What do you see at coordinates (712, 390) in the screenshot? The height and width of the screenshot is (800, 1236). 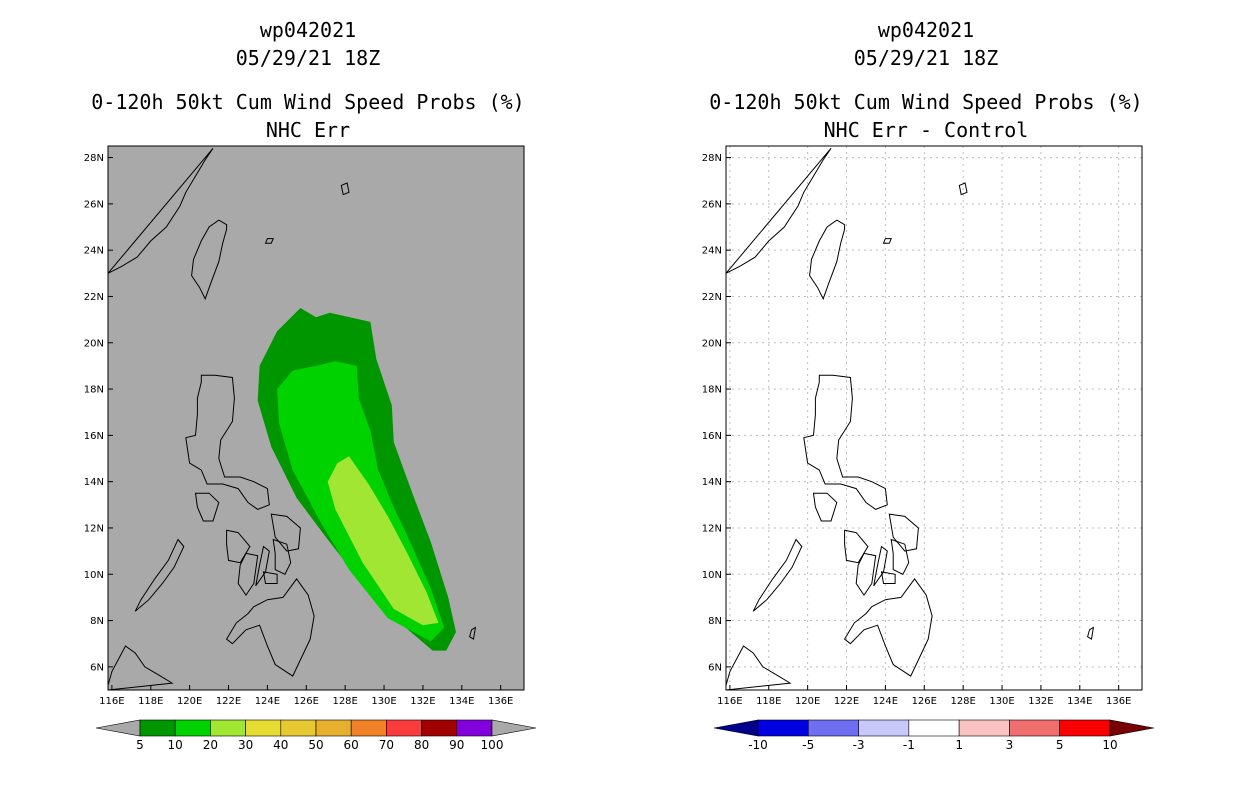 I see `panel1-y-tick-label: 18N` at bounding box center [712, 390].